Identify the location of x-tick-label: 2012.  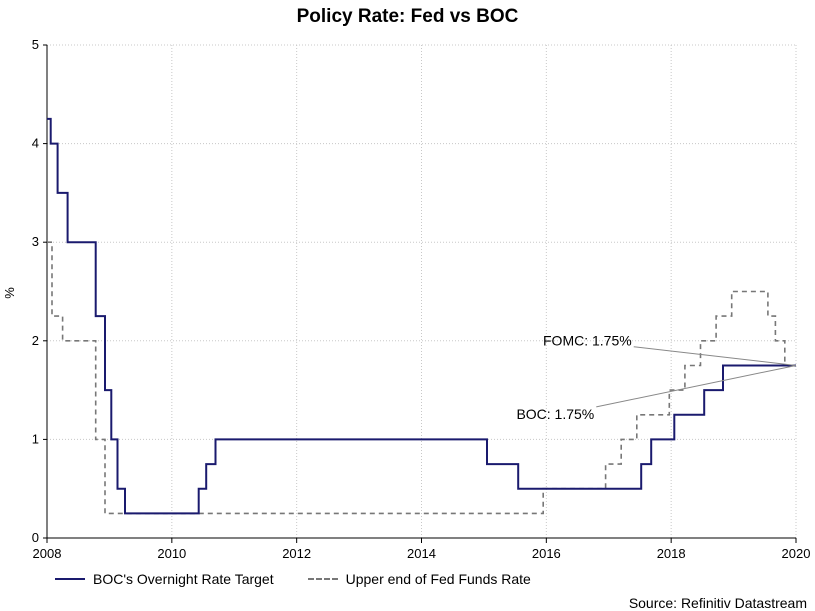
(296, 553).